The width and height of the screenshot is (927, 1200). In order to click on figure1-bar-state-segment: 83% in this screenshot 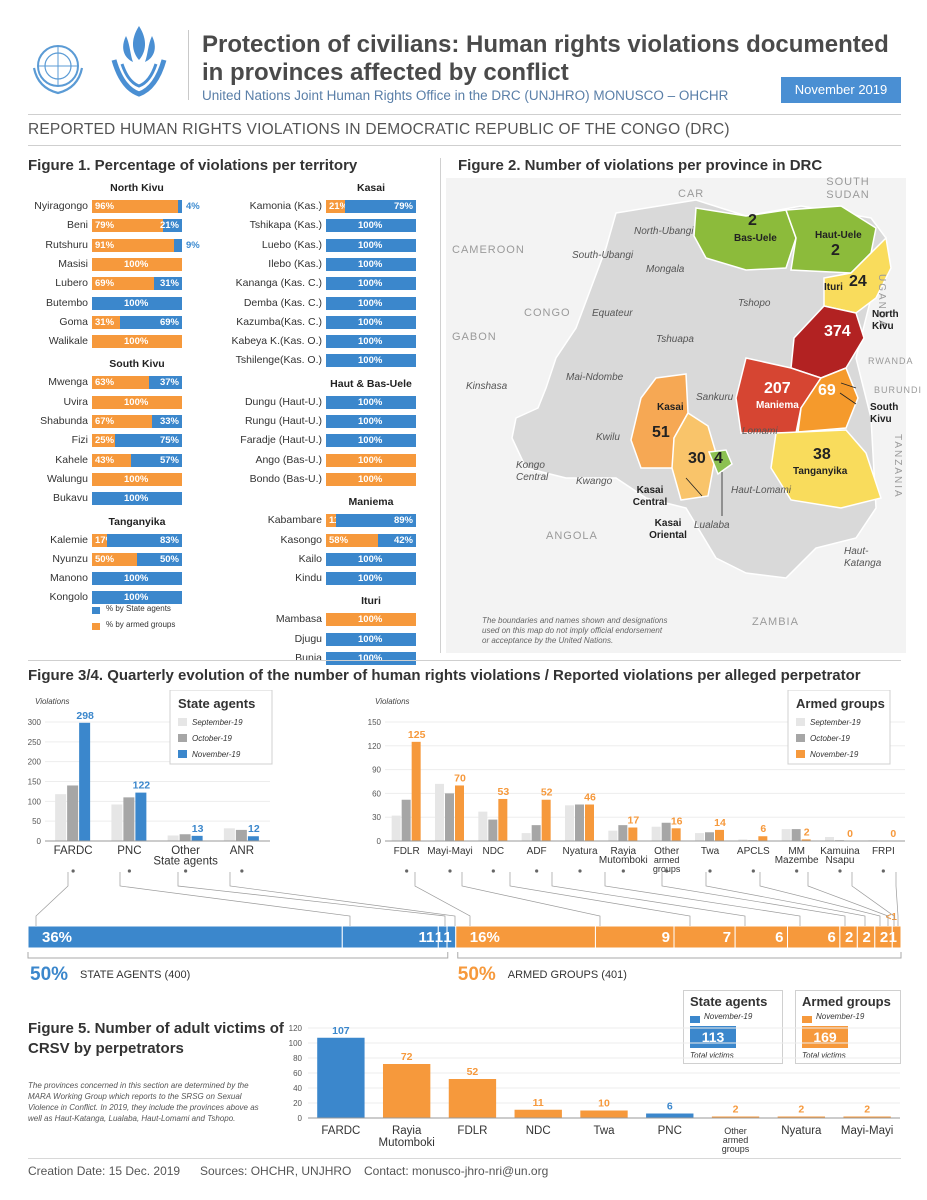, I will do `click(144, 540)`.